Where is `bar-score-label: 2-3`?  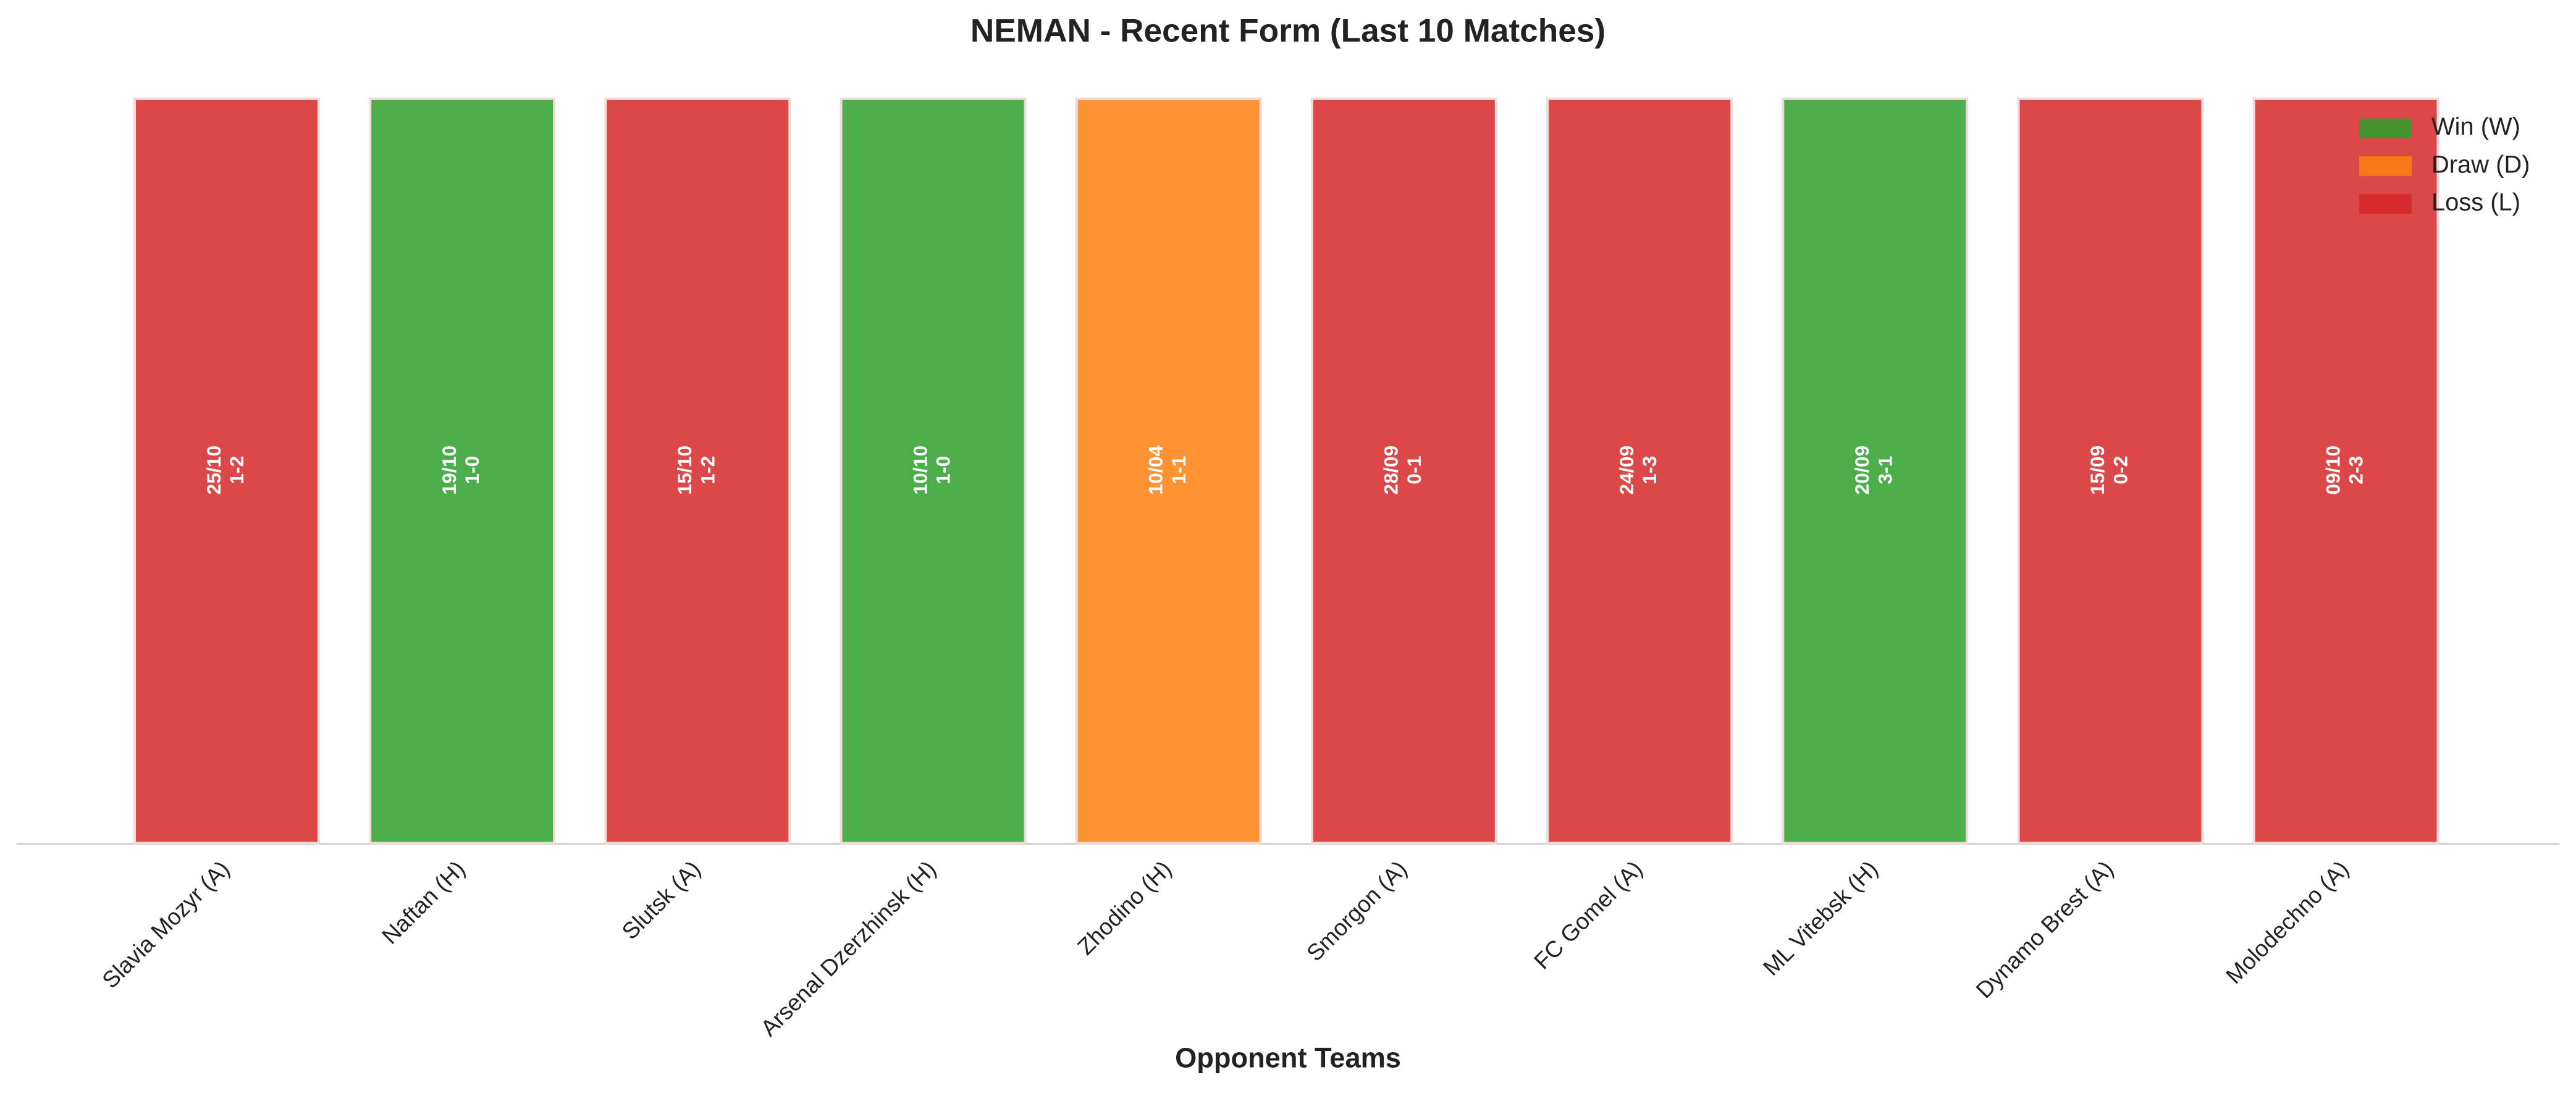
bar-score-label: 2-3 is located at coordinates (2356, 470).